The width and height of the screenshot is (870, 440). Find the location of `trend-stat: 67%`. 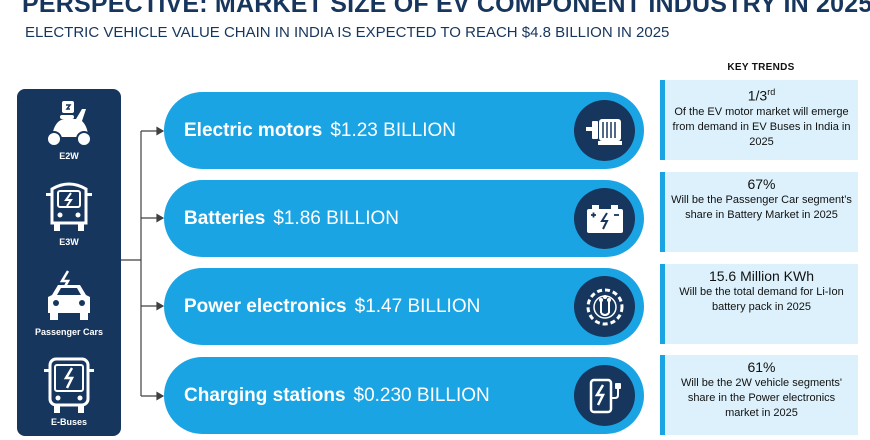

trend-stat: 67% is located at coordinates (761, 184).